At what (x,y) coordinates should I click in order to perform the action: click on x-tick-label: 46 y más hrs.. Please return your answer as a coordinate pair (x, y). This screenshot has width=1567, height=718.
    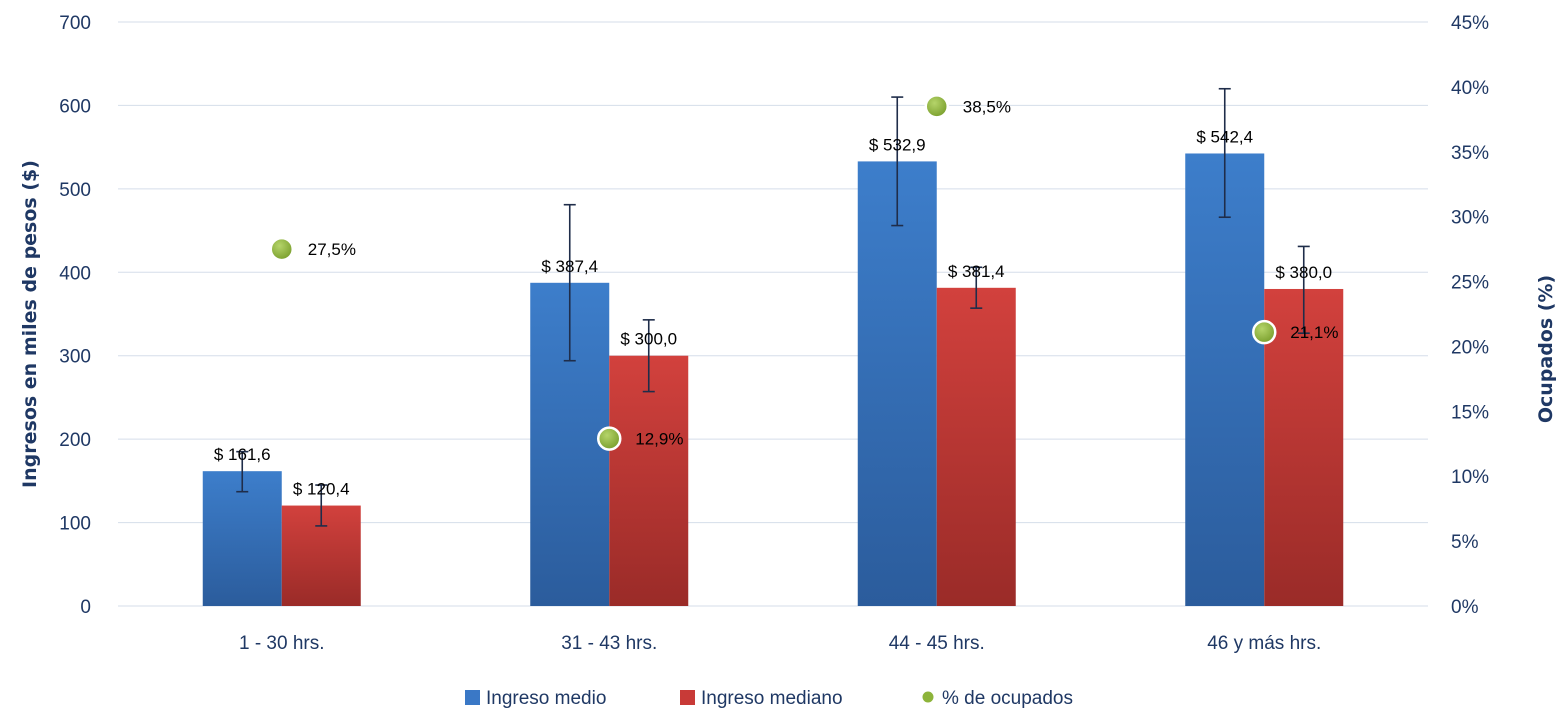
    Looking at the image, I should click on (1264, 643).